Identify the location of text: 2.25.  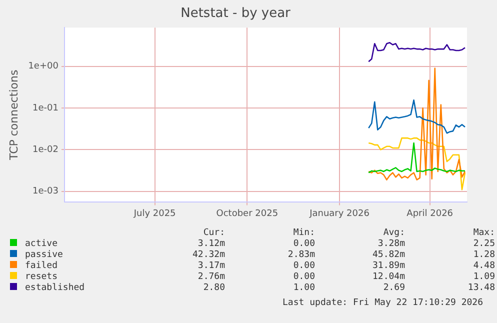
(483, 244).